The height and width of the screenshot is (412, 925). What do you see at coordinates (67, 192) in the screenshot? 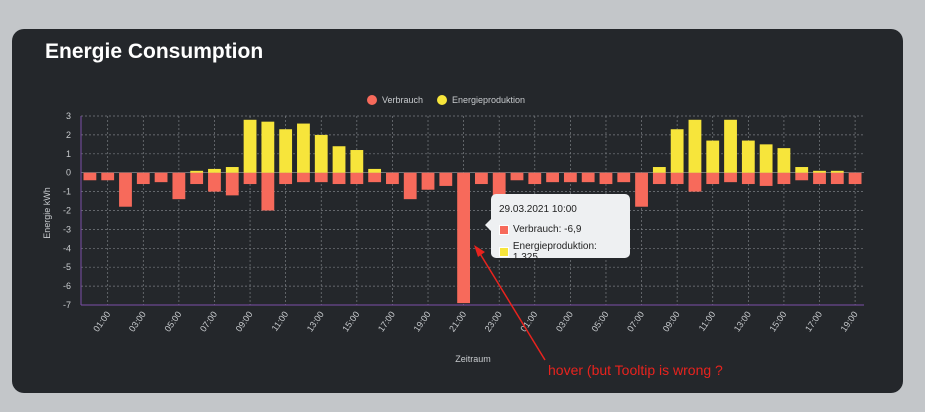
I see `y-tick-label: -1` at bounding box center [67, 192].